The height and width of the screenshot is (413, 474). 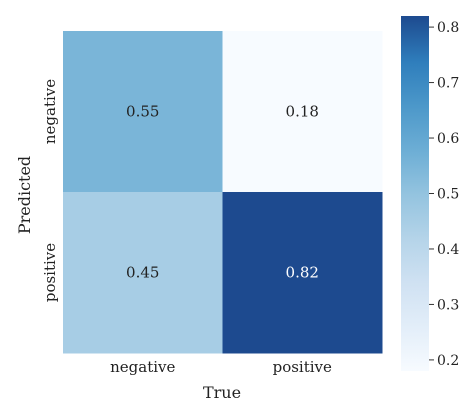 What do you see at coordinates (24, 195) in the screenshot?
I see `y-axis-title: Predicted` at bounding box center [24, 195].